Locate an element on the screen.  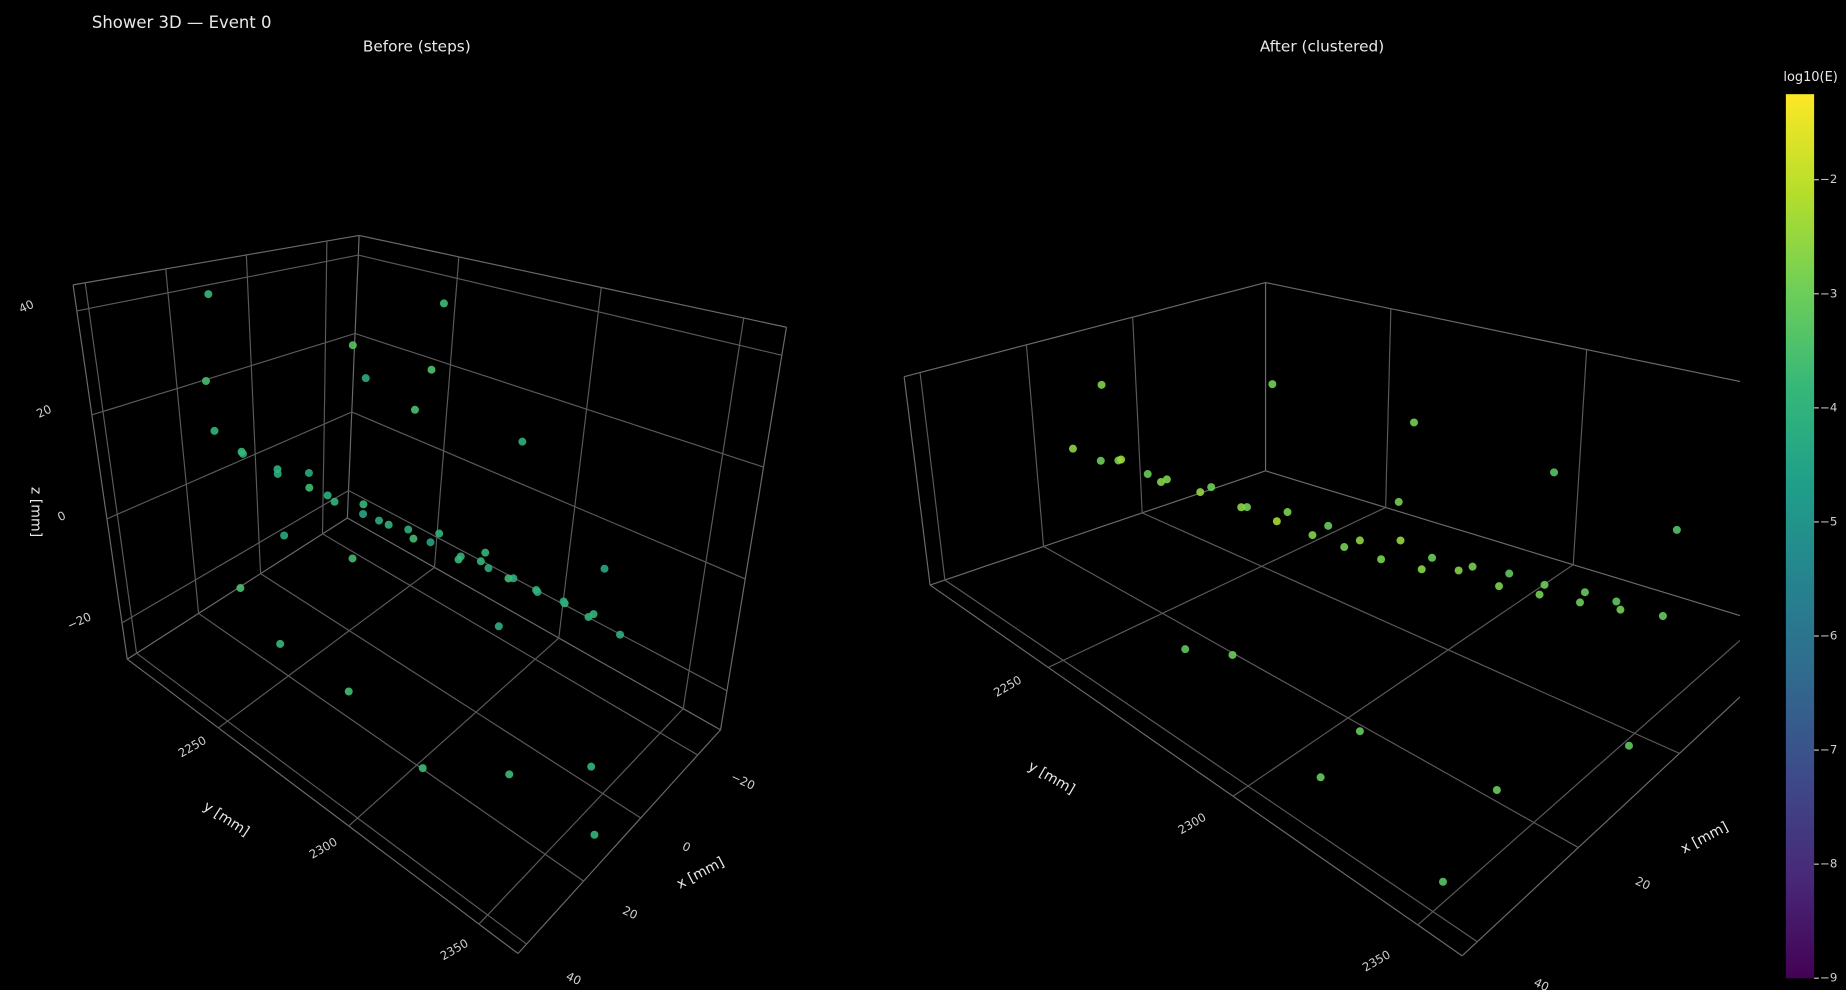
colorbar-tick-label: −4 is located at coordinates (1828, 407).